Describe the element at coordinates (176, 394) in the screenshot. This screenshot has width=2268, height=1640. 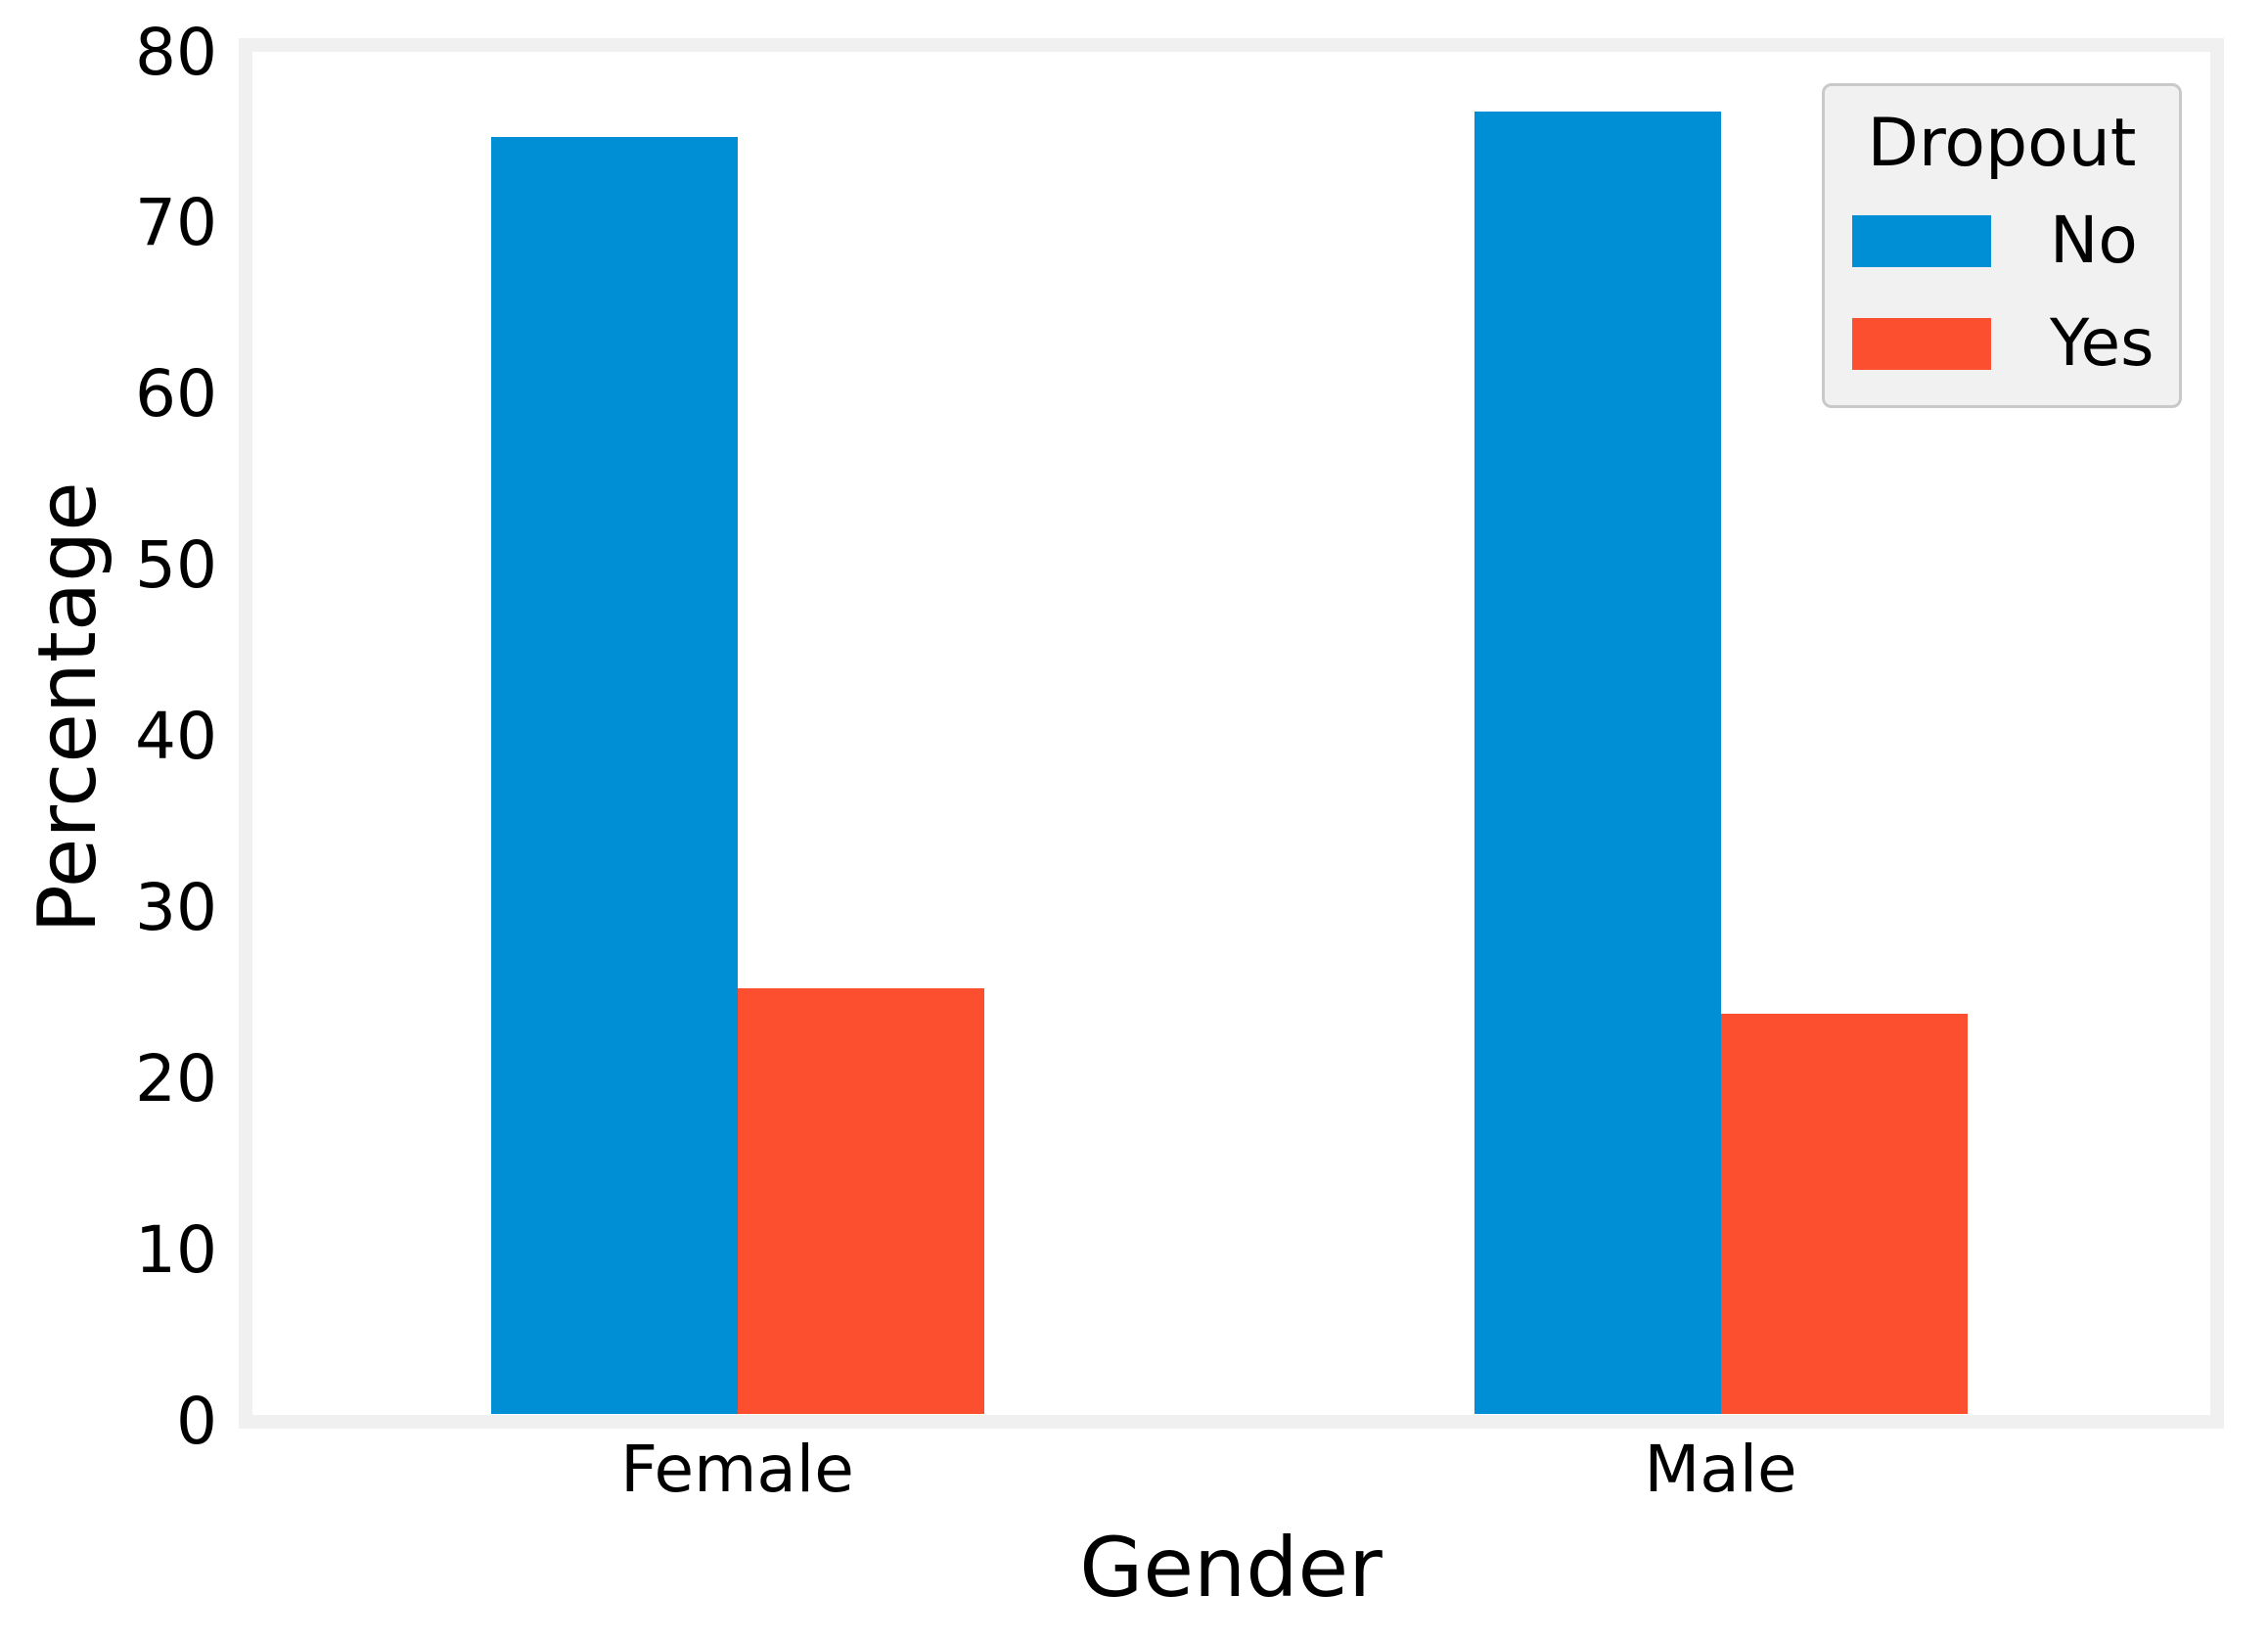
I see `y-tick-label: 60` at that location.